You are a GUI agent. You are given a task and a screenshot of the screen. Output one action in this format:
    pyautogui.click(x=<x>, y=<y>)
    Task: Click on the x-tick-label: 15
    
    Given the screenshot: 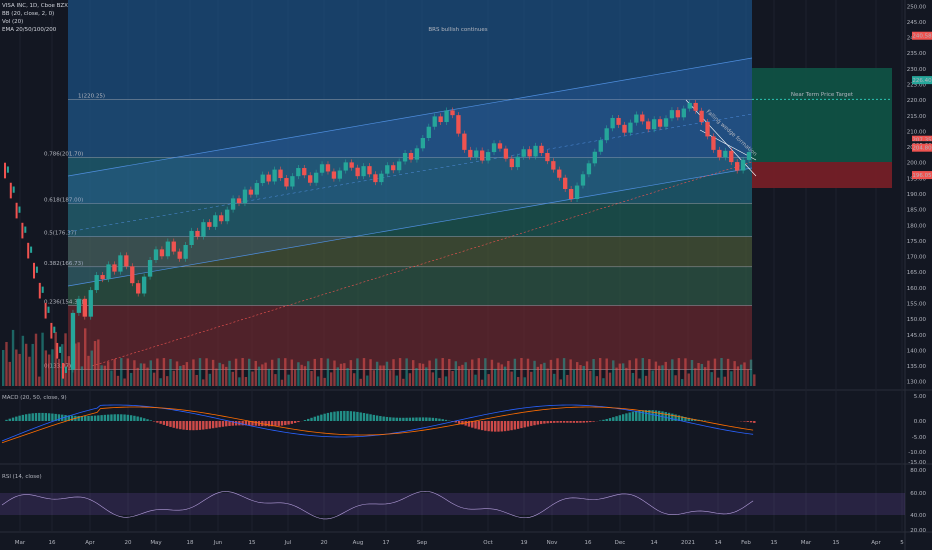 What is the action you would take?
    pyautogui.click(x=774, y=543)
    